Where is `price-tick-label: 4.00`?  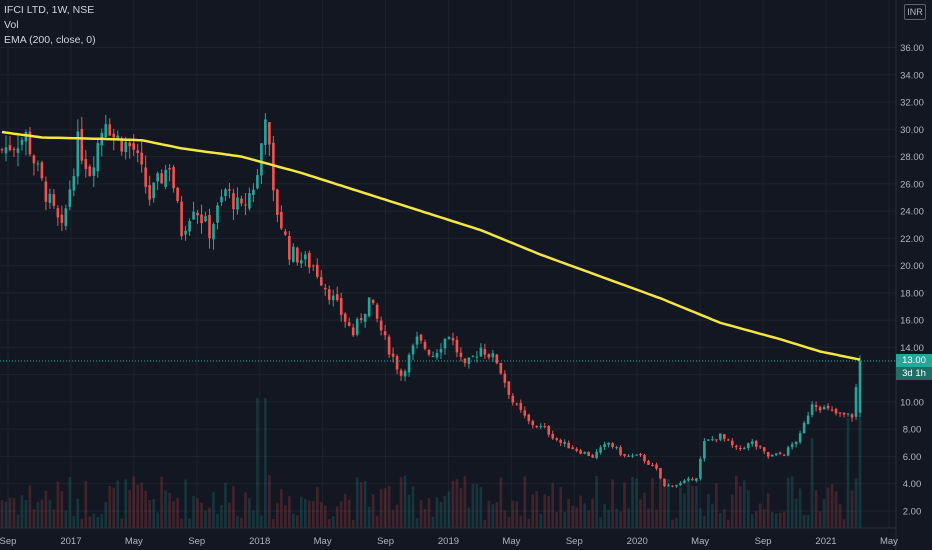
price-tick-label: 4.00 is located at coordinates (912, 484).